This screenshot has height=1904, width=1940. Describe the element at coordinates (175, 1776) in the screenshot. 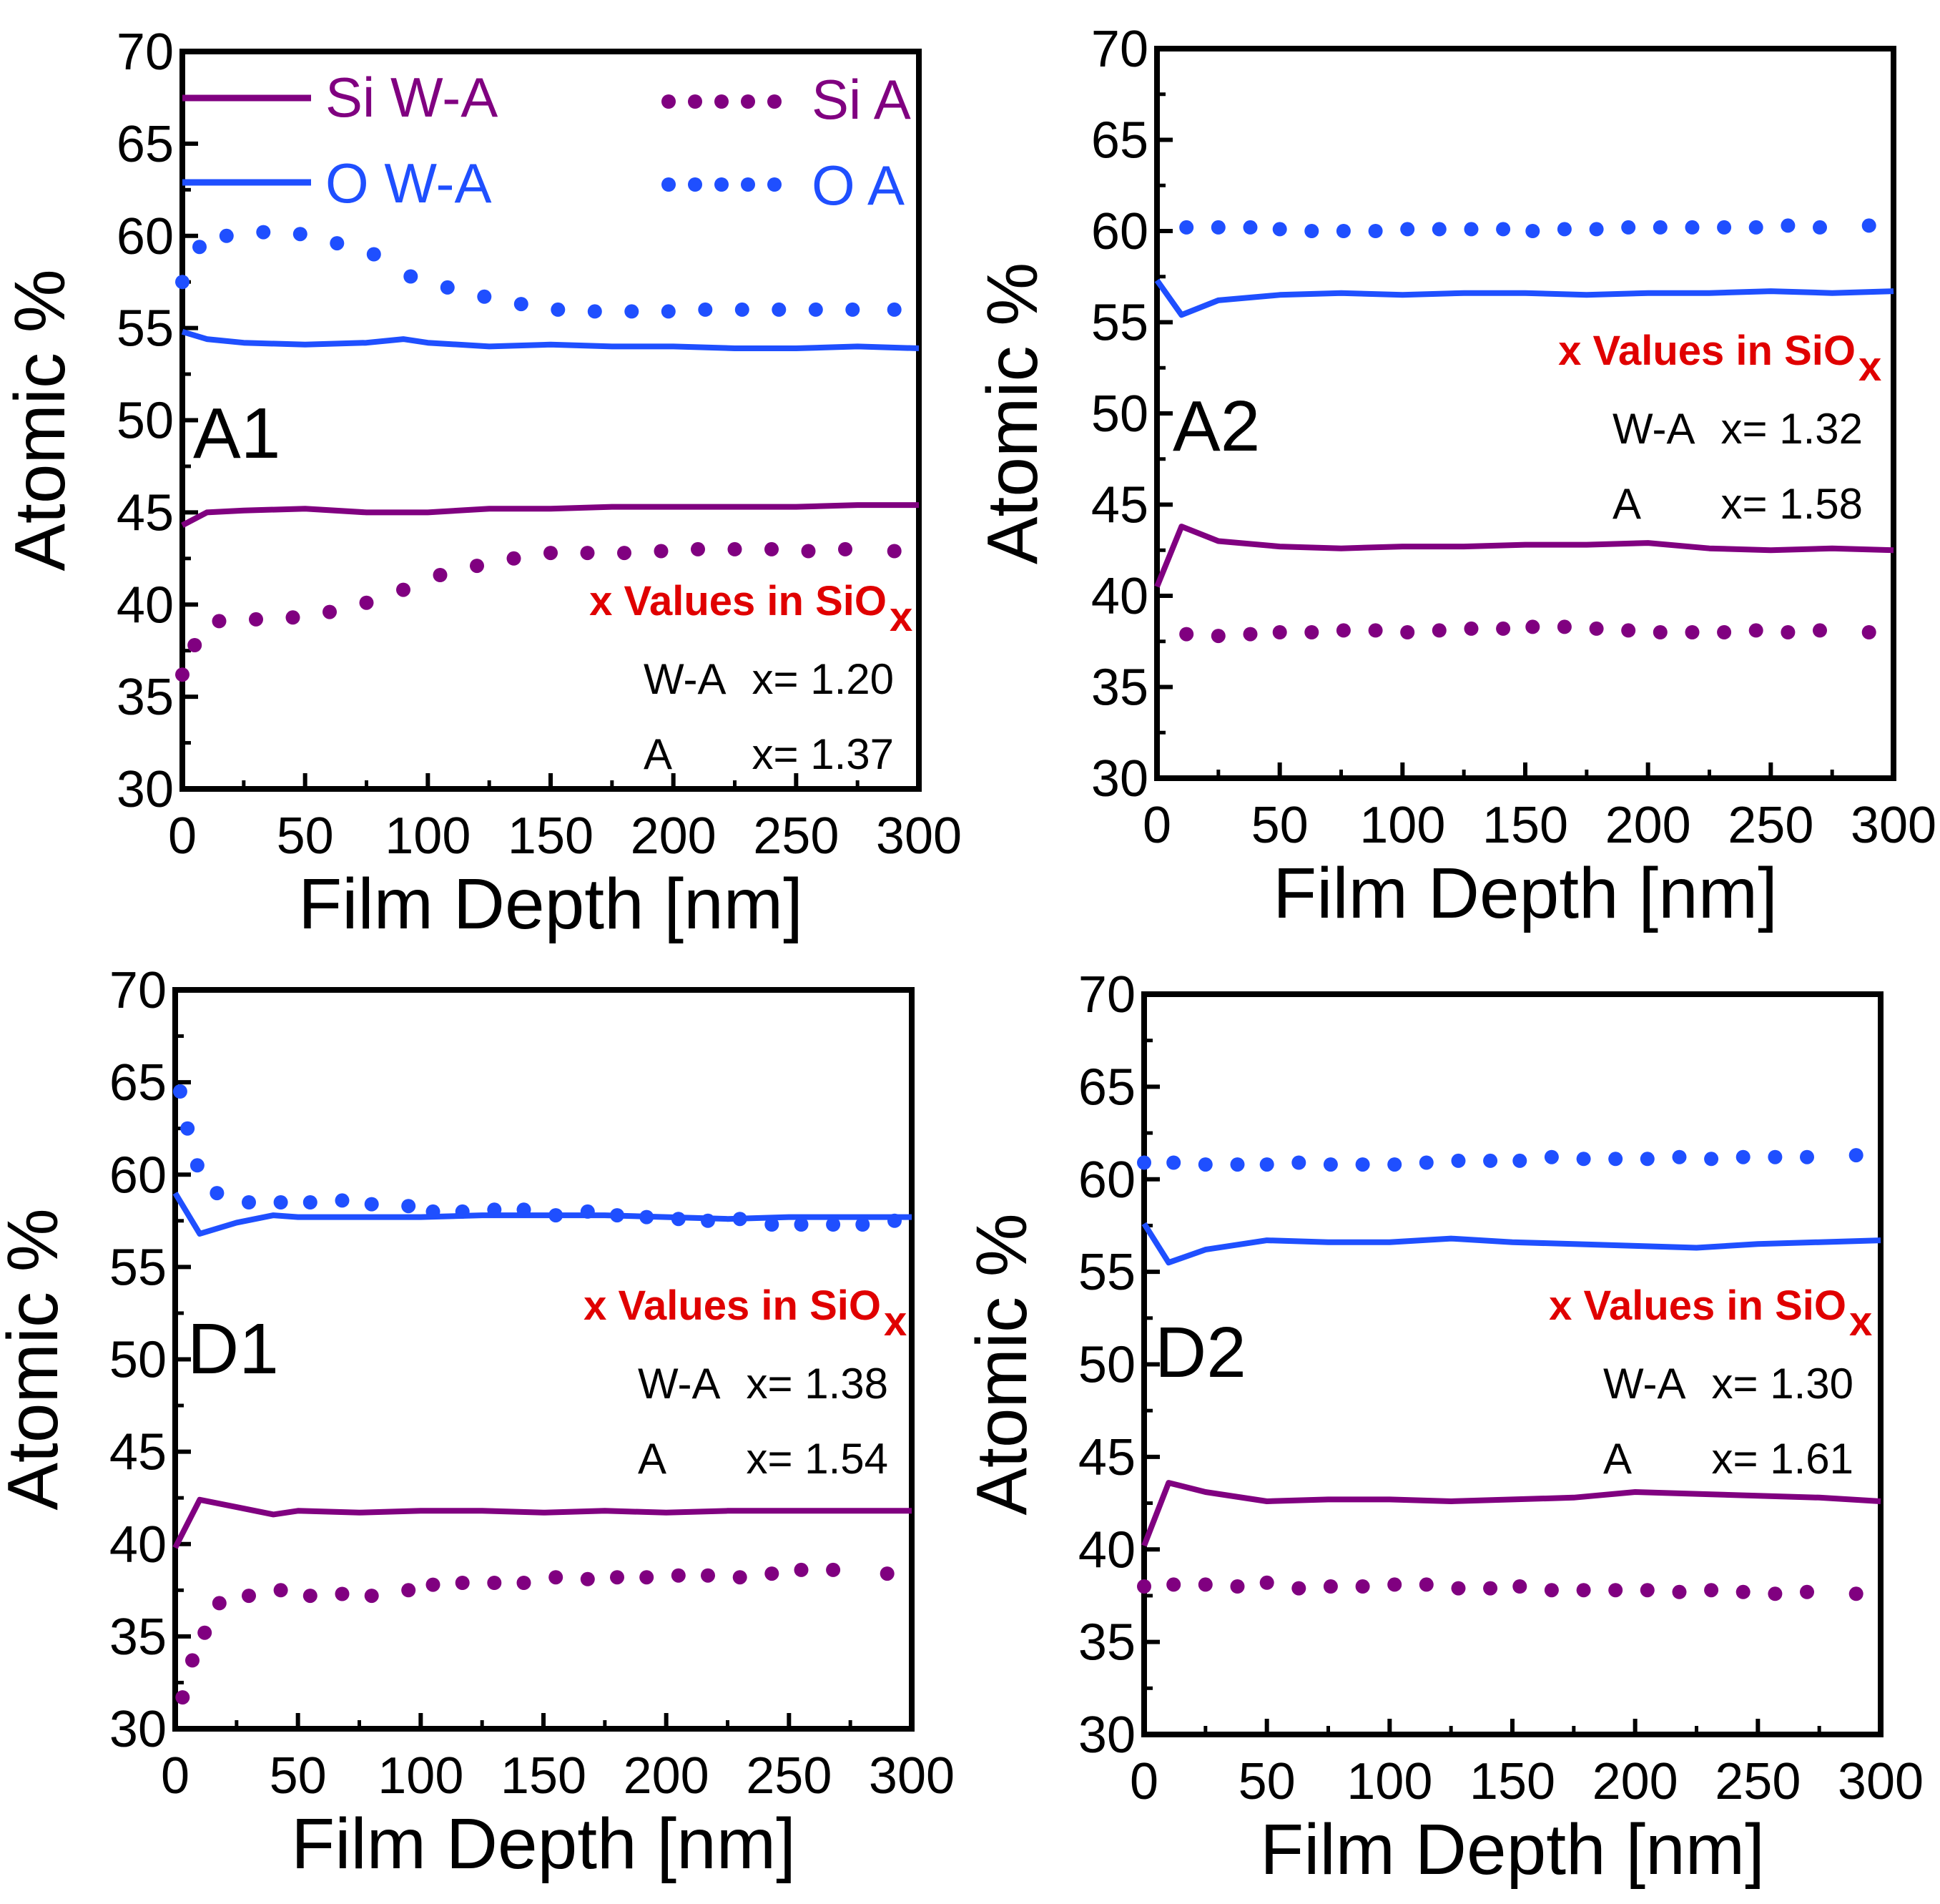

I see `x-tick-label: 0` at that location.